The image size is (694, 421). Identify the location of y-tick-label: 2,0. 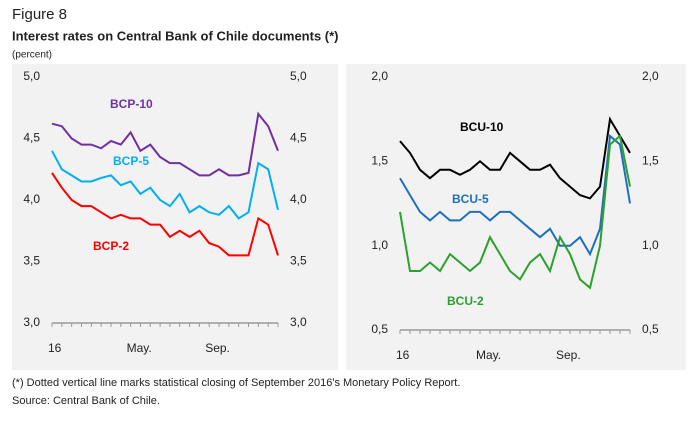
(379, 76).